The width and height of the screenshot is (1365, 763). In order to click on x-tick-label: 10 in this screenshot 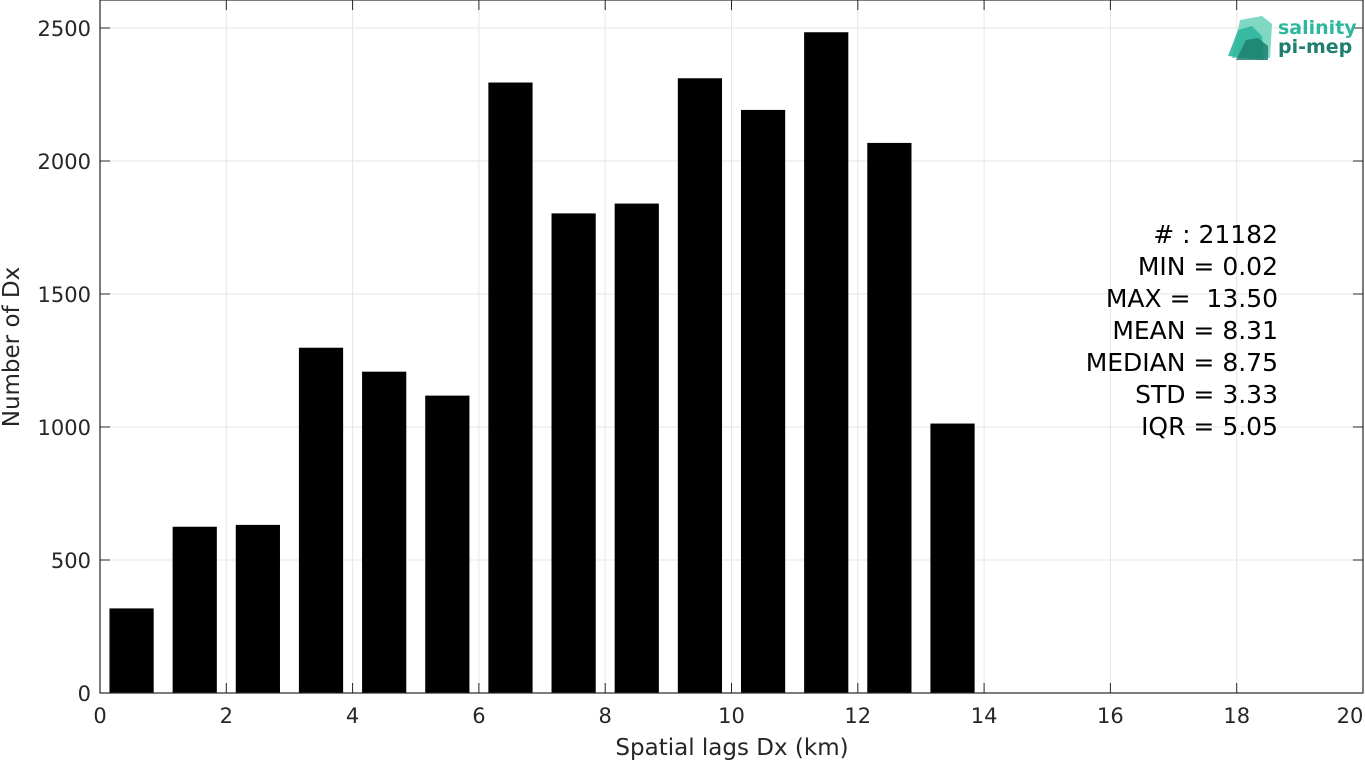, I will do `click(731, 716)`.